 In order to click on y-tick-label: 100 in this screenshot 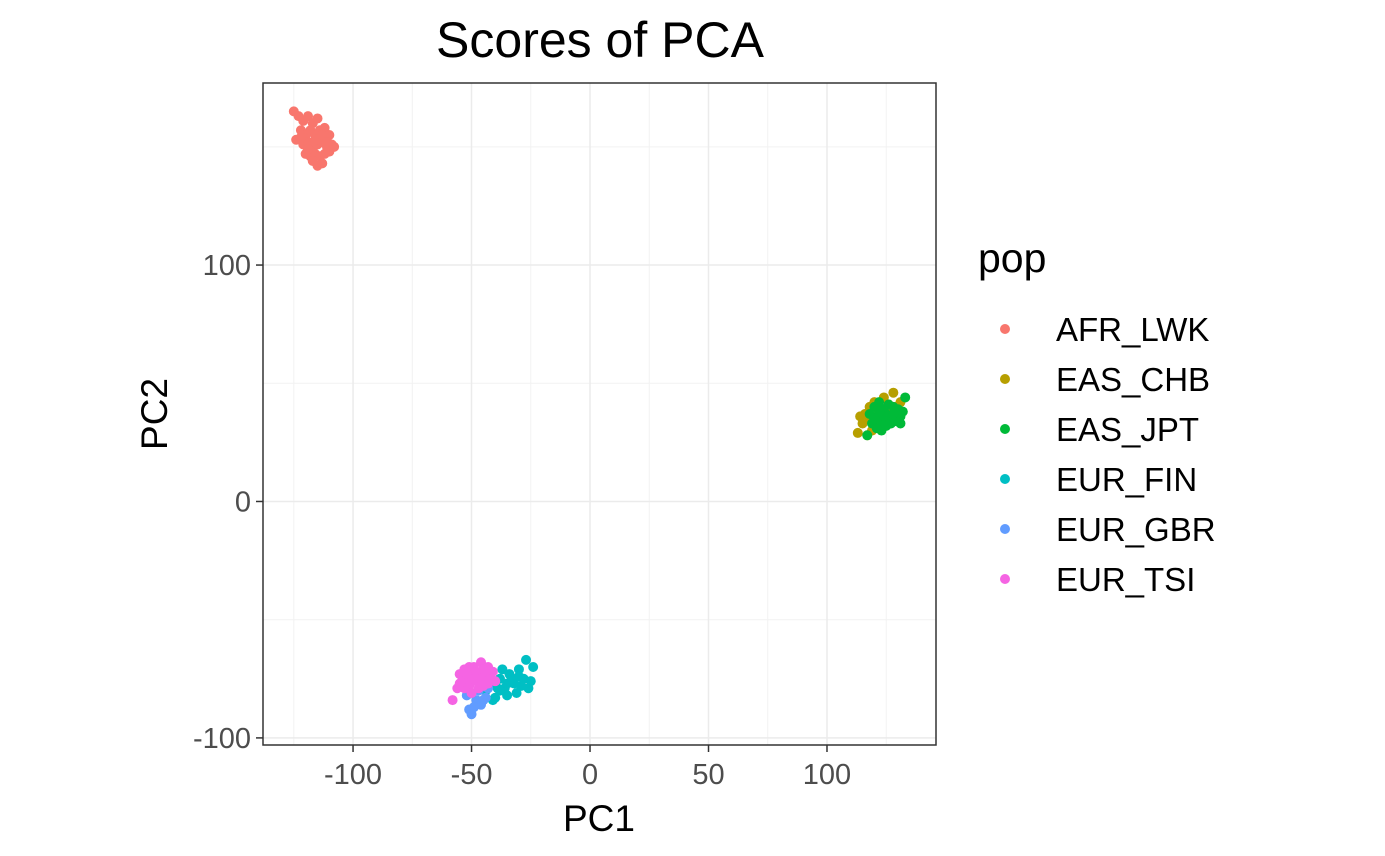, I will do `click(227, 266)`.